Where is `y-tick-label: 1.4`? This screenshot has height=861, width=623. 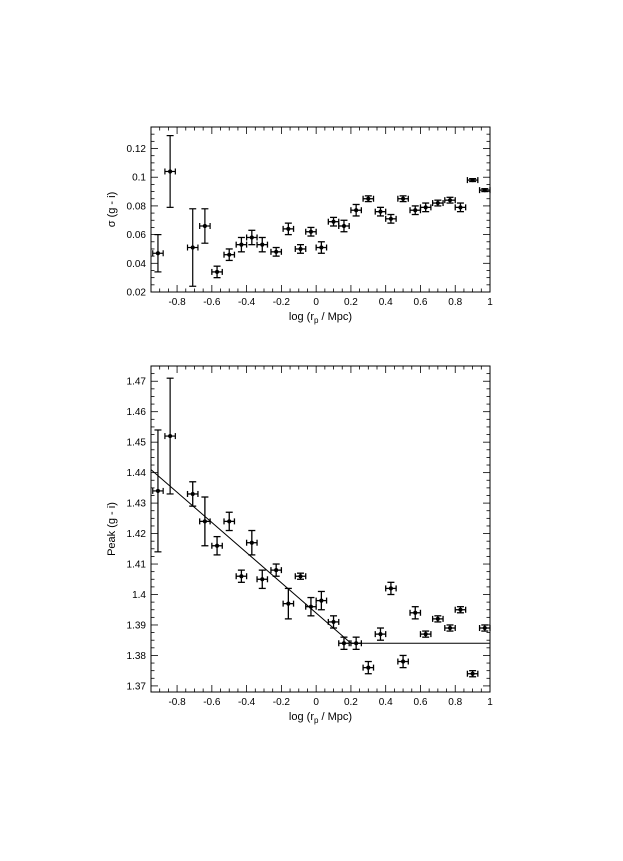 y-tick-label: 1.4 is located at coordinates (139, 595).